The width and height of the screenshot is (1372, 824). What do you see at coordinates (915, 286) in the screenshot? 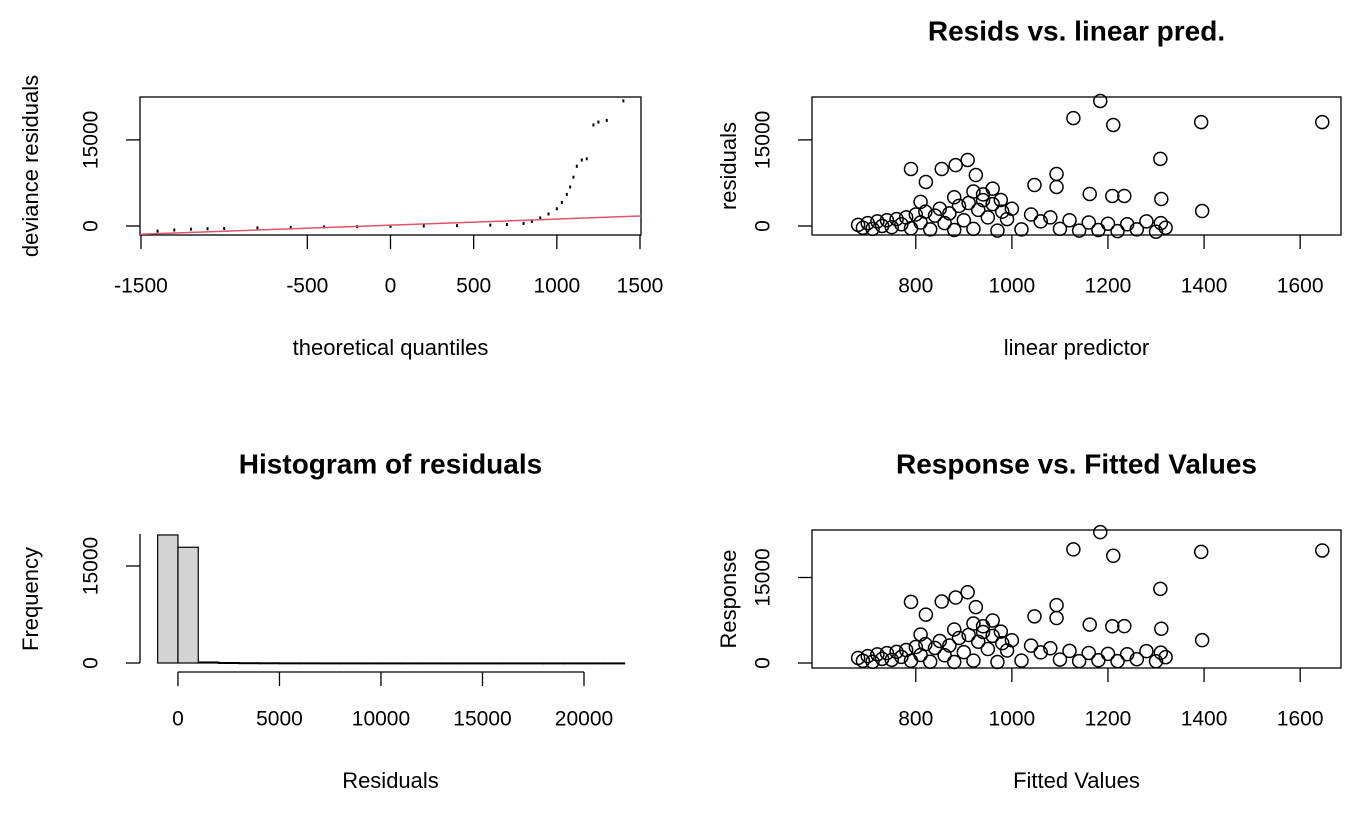
I see `x-tick-label: 800` at bounding box center [915, 286].